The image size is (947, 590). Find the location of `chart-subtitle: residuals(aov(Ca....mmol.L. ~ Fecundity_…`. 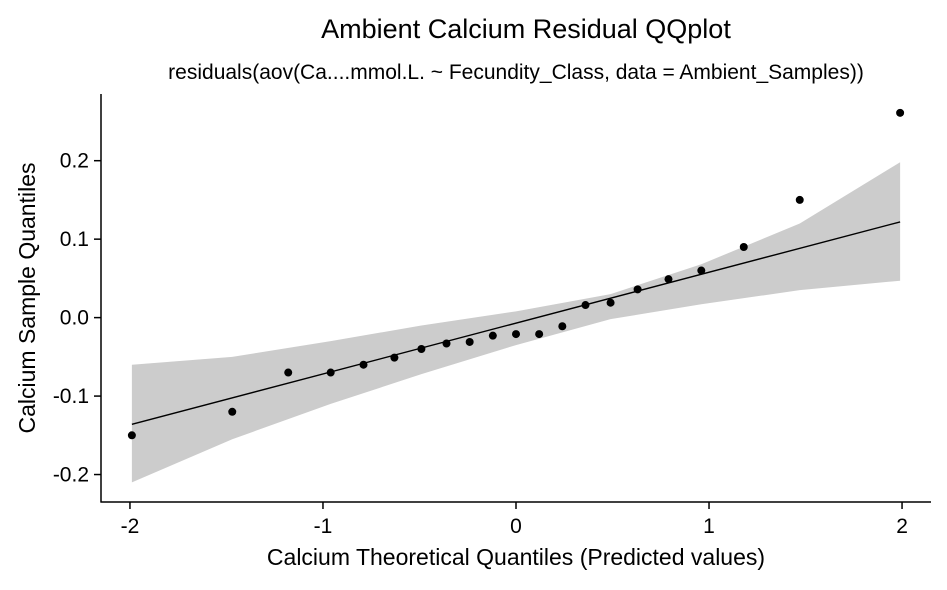

chart-subtitle: residuals(aov(Ca....mmol.L. ~ Fecundity_… is located at coordinates (516, 72).